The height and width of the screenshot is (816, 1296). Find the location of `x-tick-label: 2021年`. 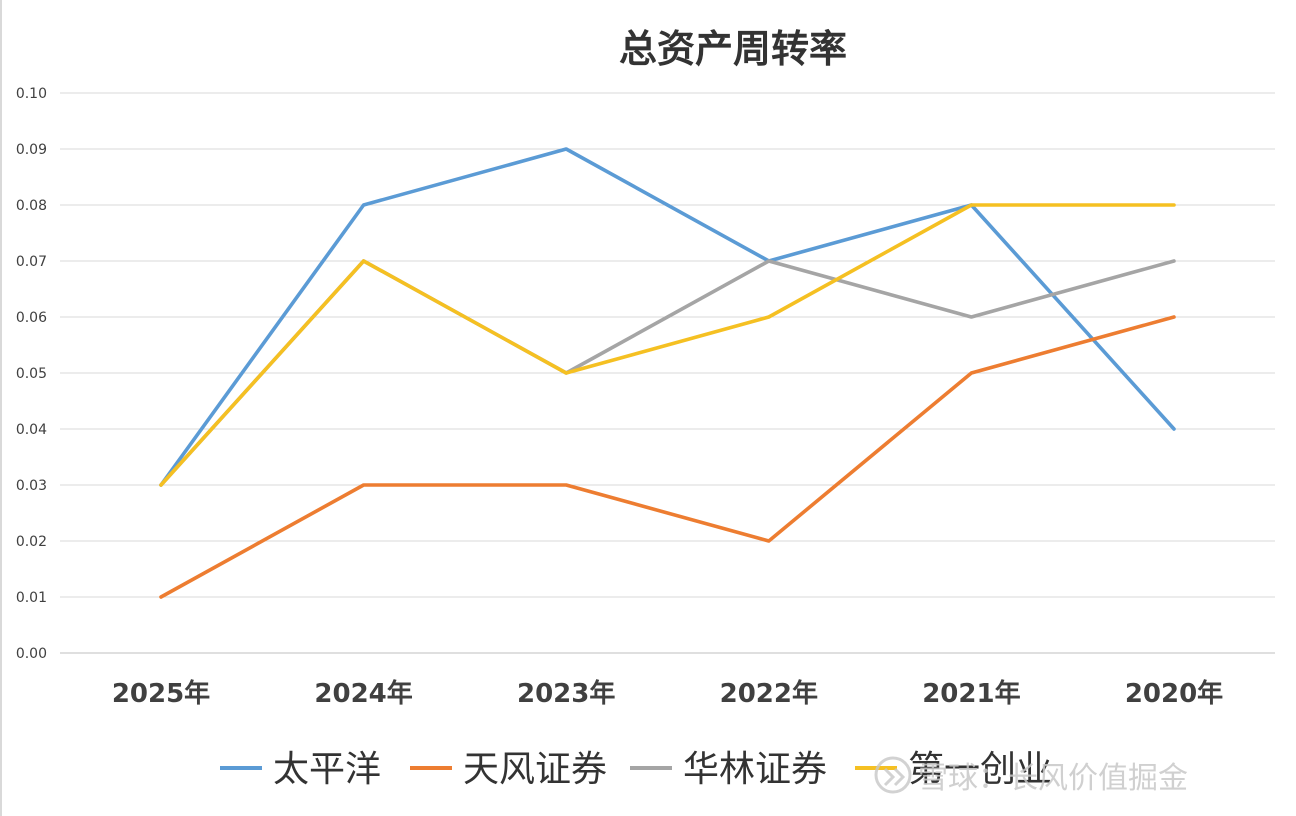

x-tick-label: 2021年 is located at coordinates (971, 693).